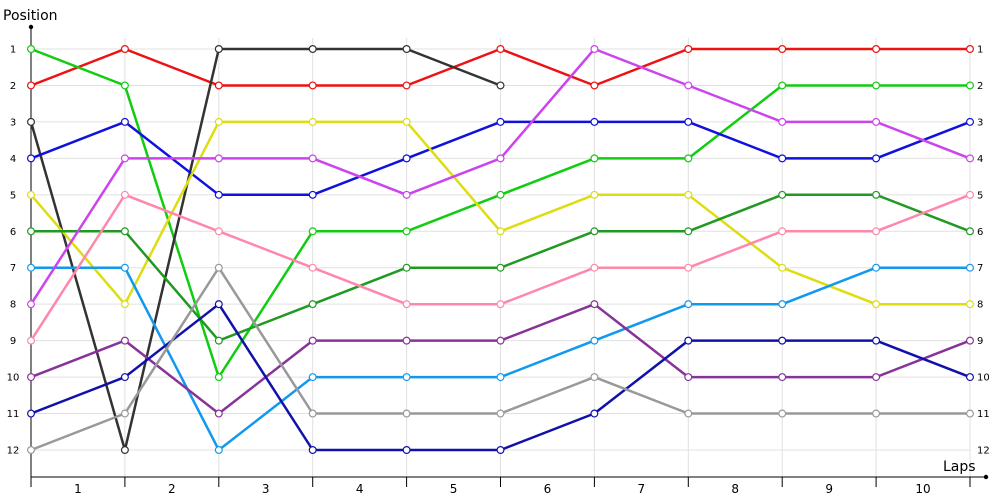 The width and height of the screenshot is (1000, 500). Describe the element at coordinates (959, 467) in the screenshot. I see `x-axis-title: Laps` at that location.